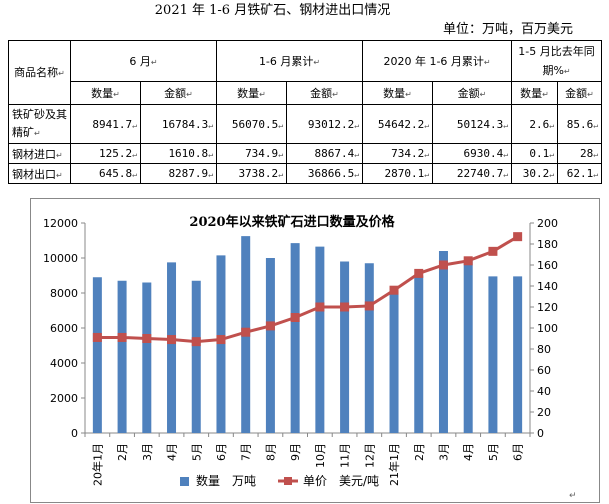  I want to click on table-cell: 62.1↵, so click(580, 173).